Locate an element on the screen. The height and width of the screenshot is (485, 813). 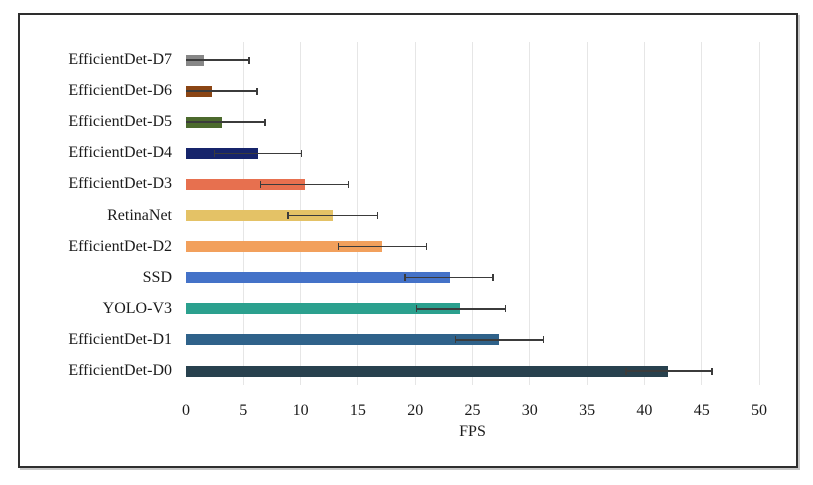
category-label-EfficientDet-D4: EfficientDet-D4 is located at coordinates (120, 153).